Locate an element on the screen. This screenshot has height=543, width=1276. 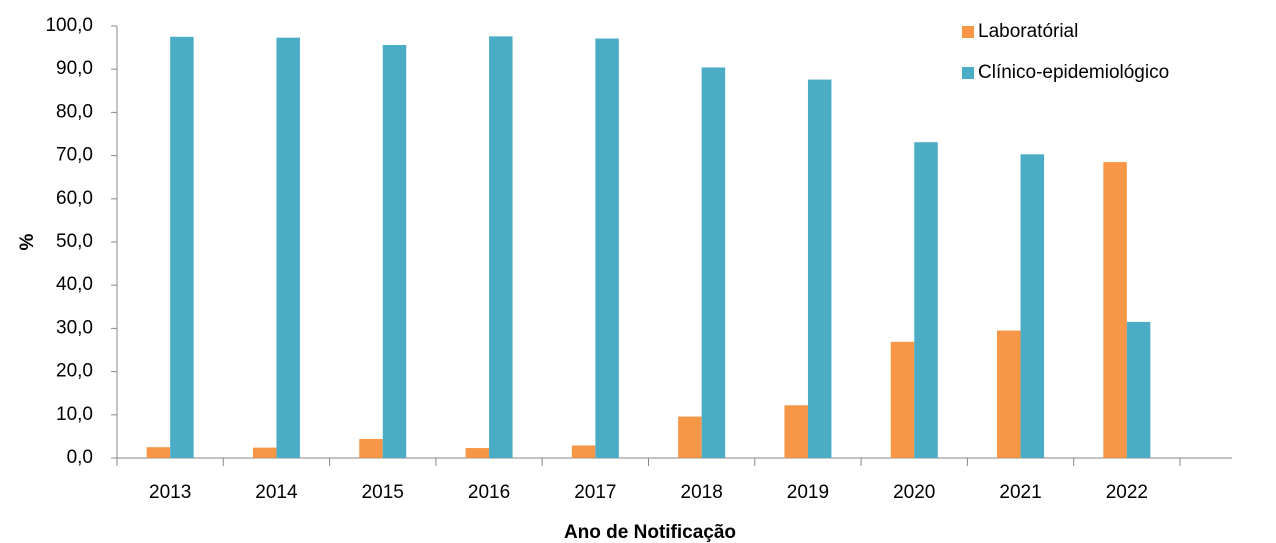
x-tick-label: 2013 is located at coordinates (170, 492).